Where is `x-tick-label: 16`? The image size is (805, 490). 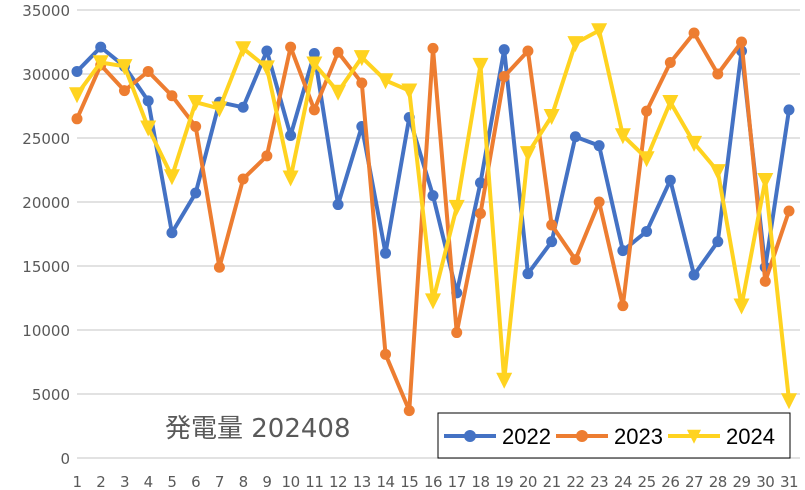
x-tick-label: 16 is located at coordinates (433, 481).